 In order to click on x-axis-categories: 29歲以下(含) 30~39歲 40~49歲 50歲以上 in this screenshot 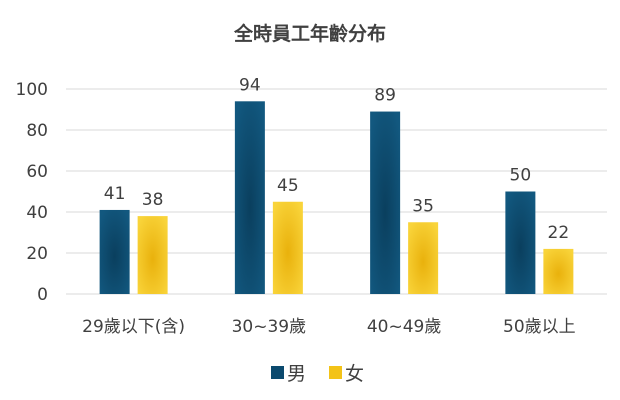, I will do `click(329, 327)`.